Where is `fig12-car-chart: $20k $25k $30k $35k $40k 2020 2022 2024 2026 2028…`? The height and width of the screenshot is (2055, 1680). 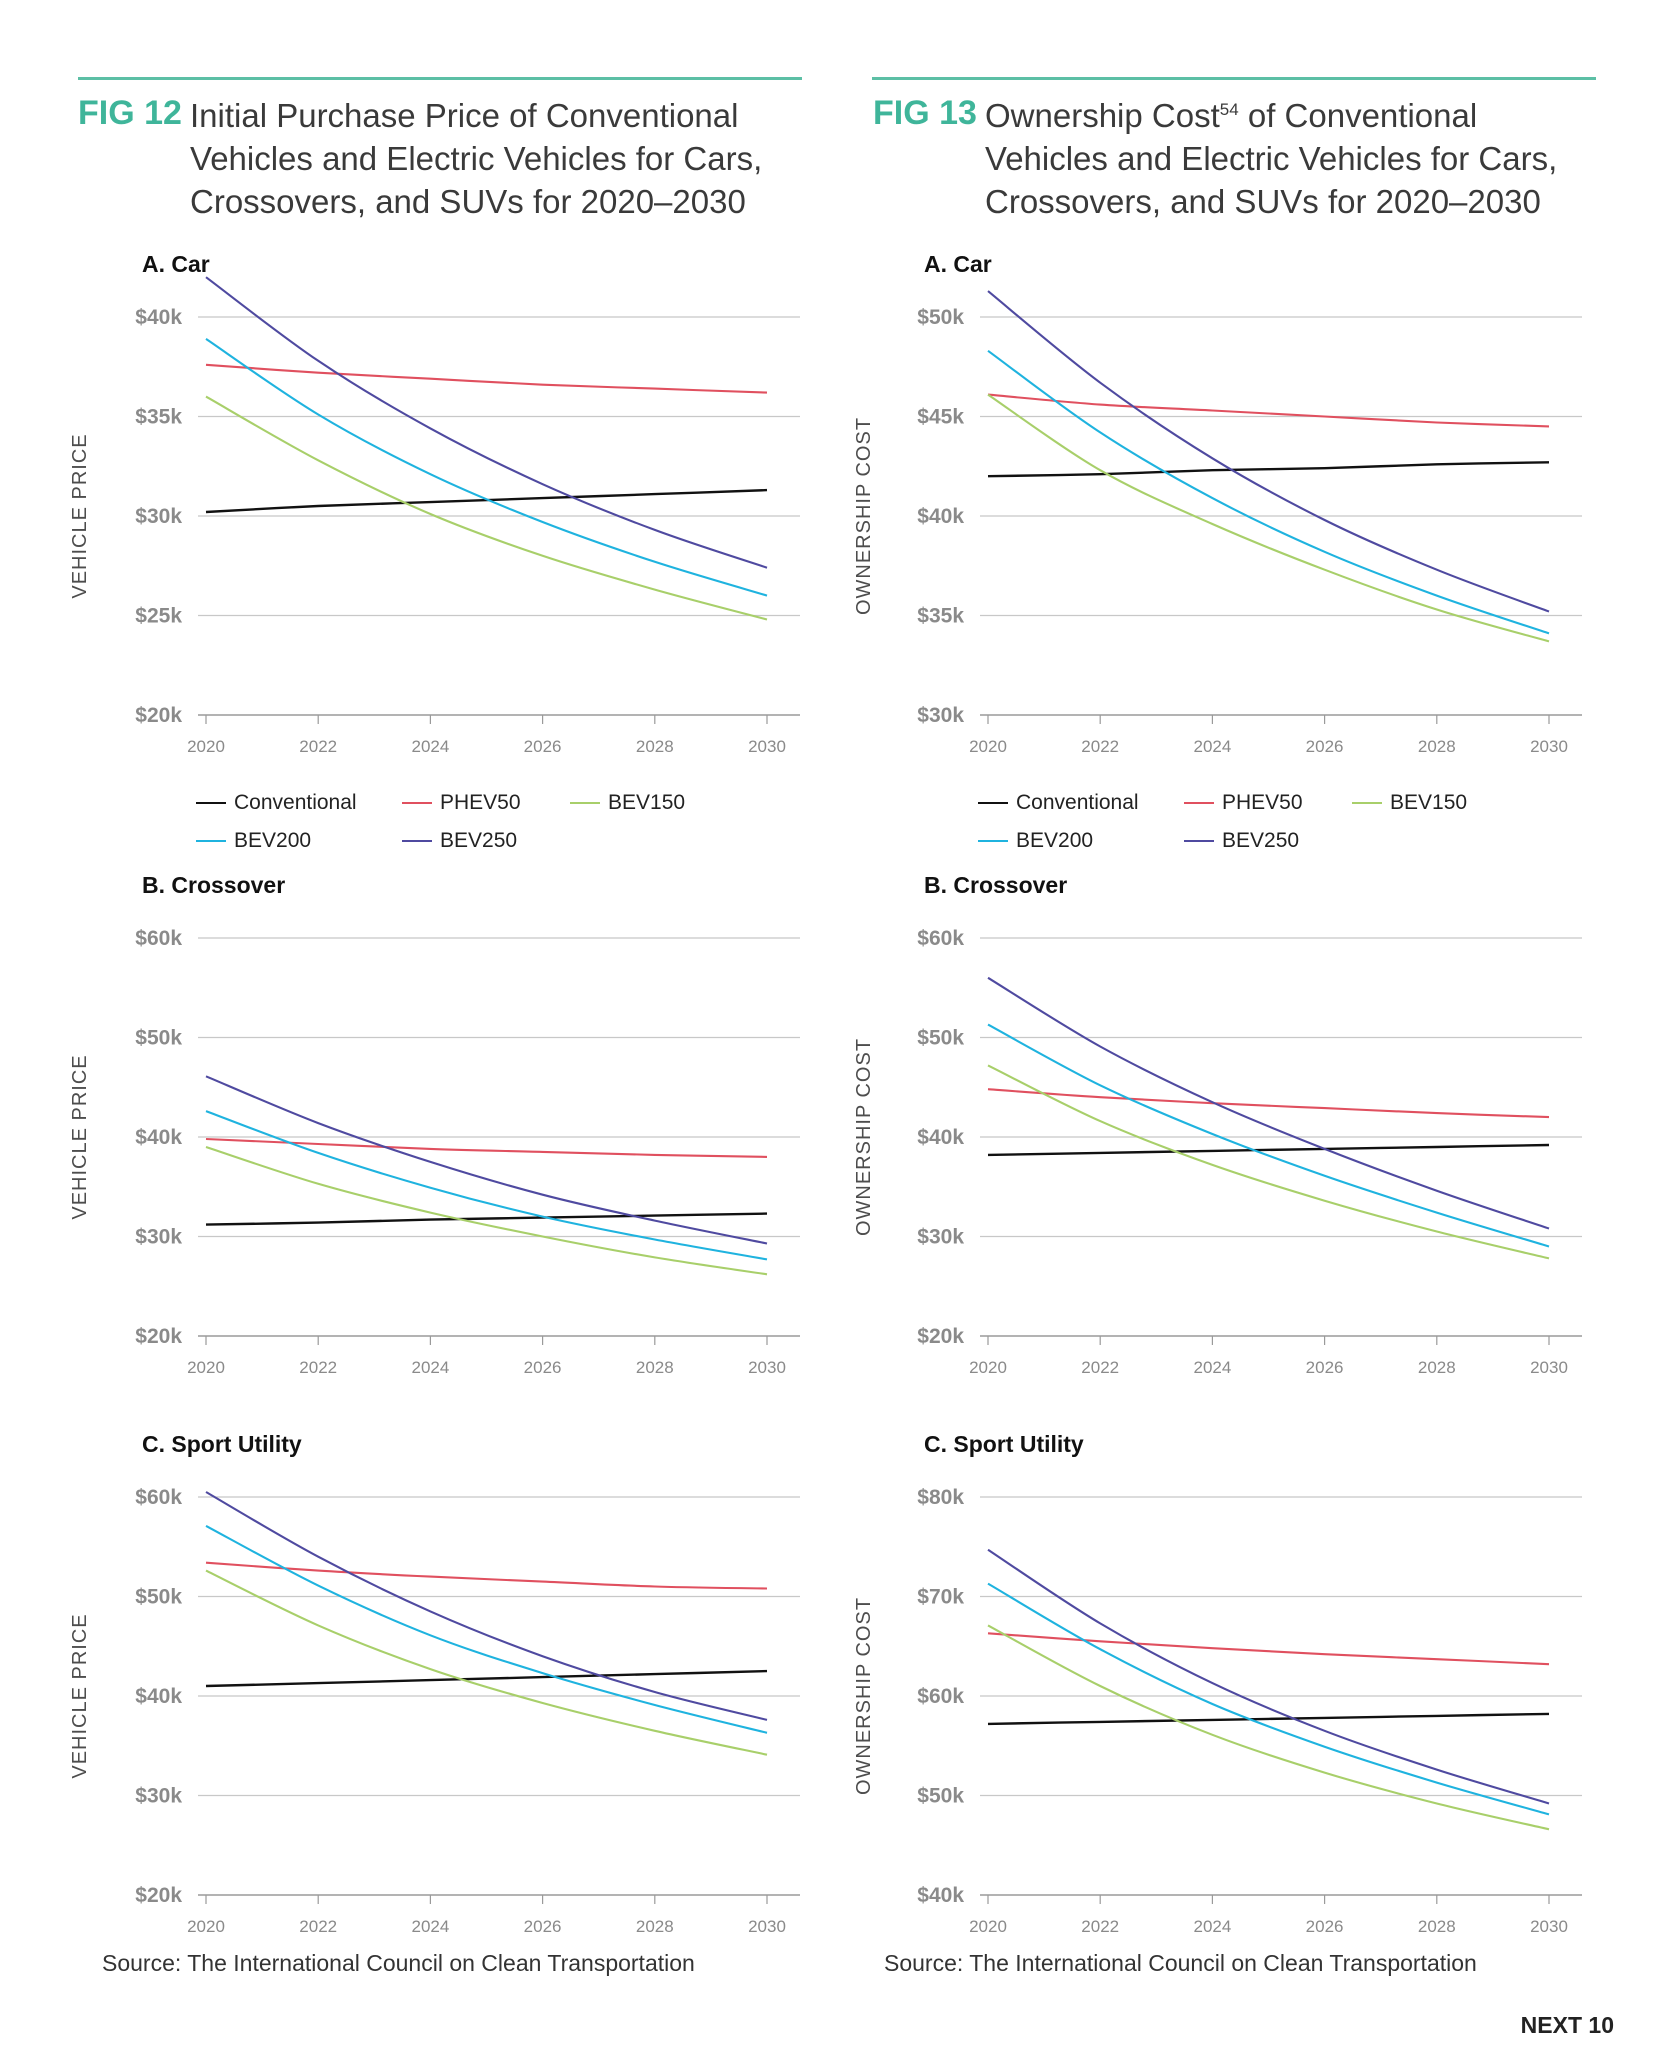
fig12-car-chart: $20k $25k $30k $35k $40k 2020 2022 2024 2026 2028… is located at coordinates (434, 516).